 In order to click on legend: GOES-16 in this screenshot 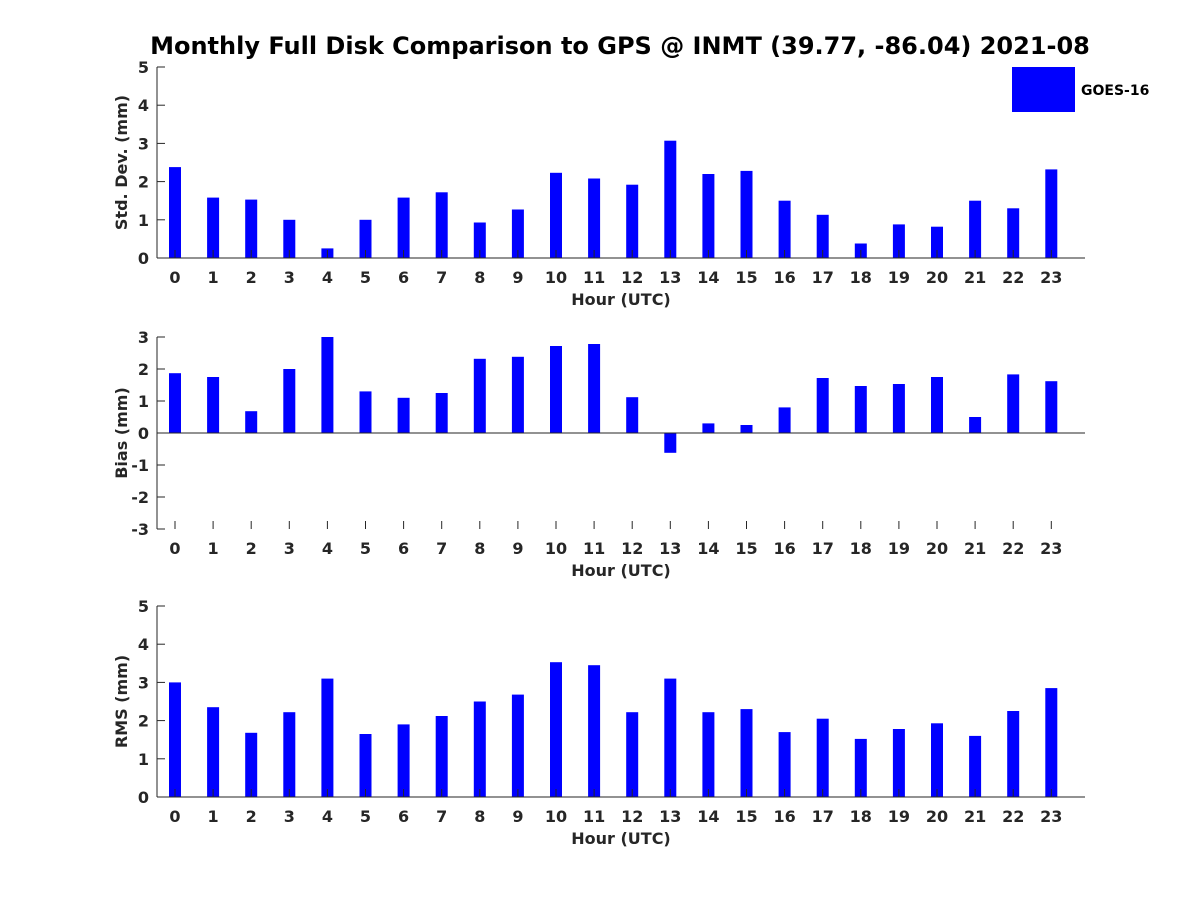, I will do `click(1080, 89)`.